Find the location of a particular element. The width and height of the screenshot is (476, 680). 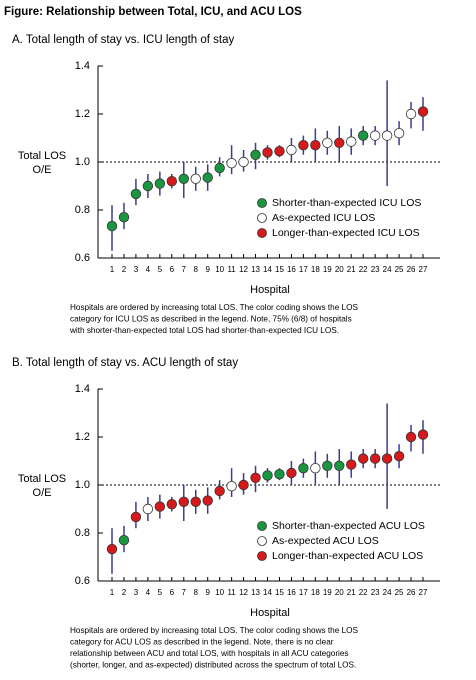

x-tick-label: 13 is located at coordinates (255, 269).